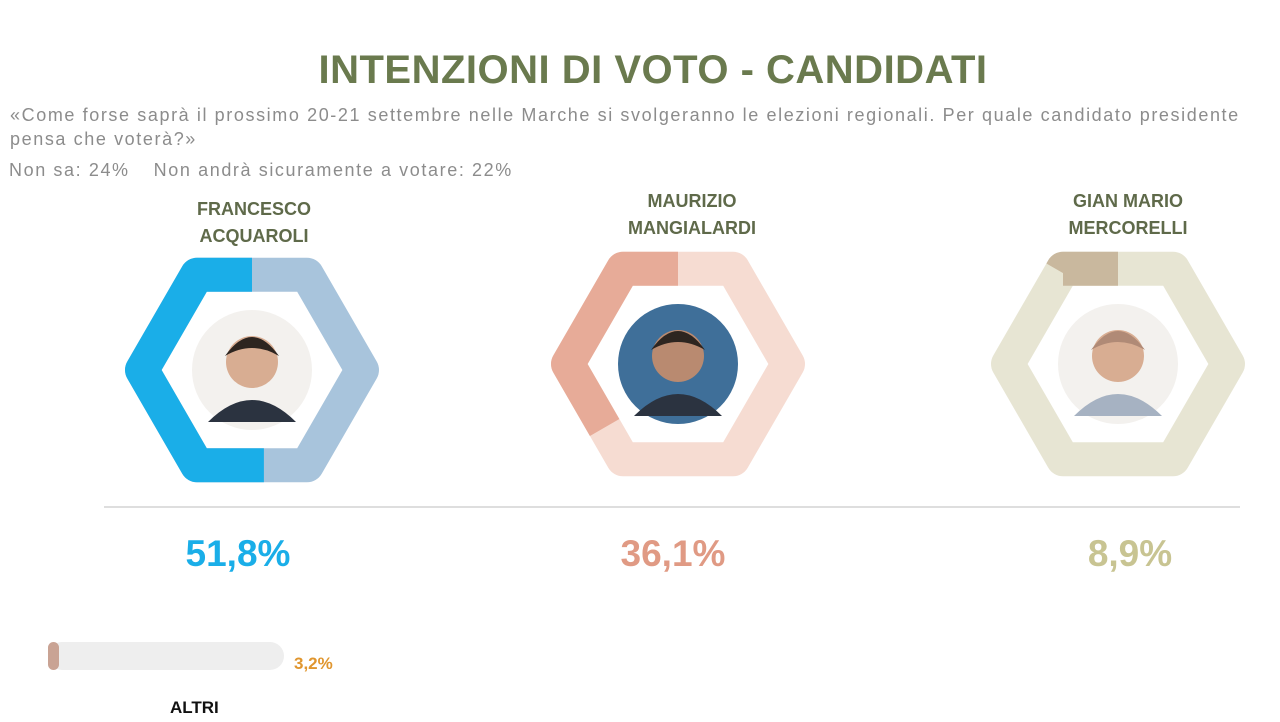 The width and height of the screenshot is (1280, 722). What do you see at coordinates (1128, 214) in the screenshot?
I see `candidate-name-mercorelli: GIAN MARIO MERCORELLI` at bounding box center [1128, 214].